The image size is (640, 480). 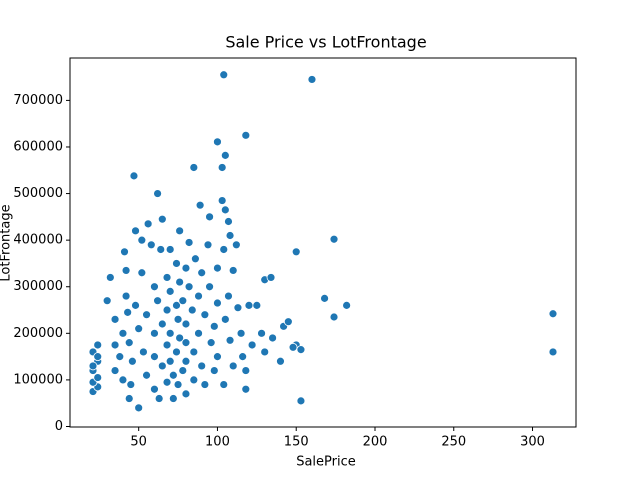 I want to click on x-tick-label: 300, so click(x=532, y=442).